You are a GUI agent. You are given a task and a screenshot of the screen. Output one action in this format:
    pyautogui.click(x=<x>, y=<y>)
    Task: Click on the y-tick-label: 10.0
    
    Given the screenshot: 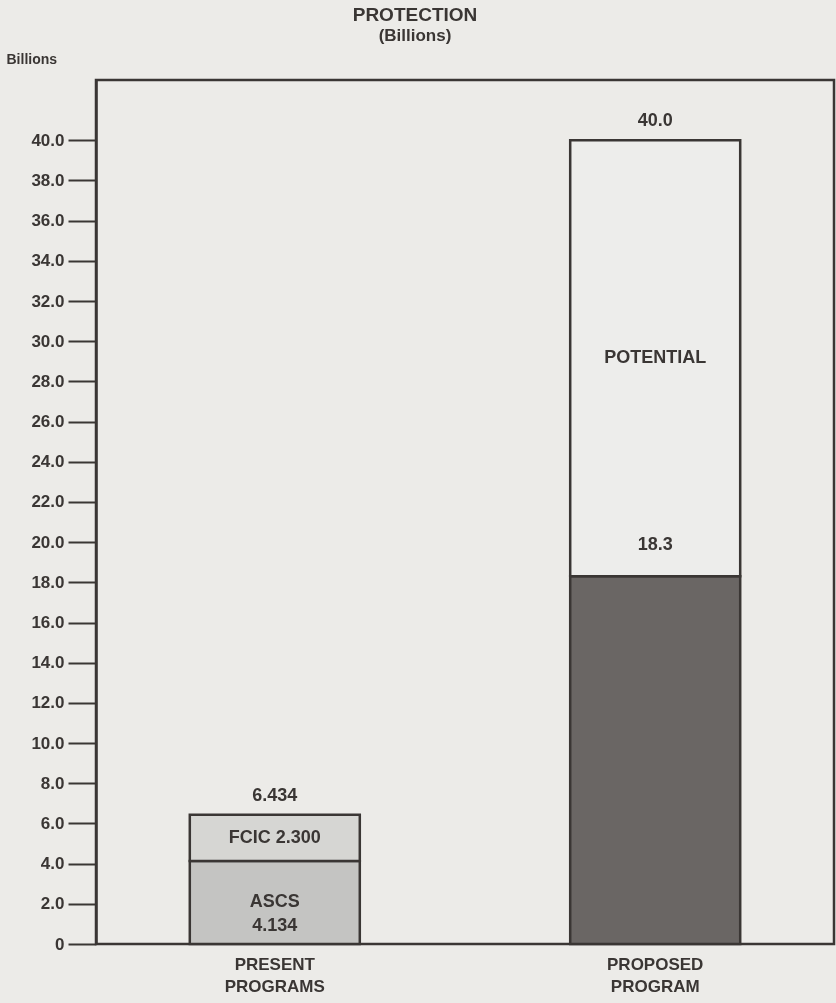 What is the action you would take?
    pyautogui.click(x=48, y=743)
    